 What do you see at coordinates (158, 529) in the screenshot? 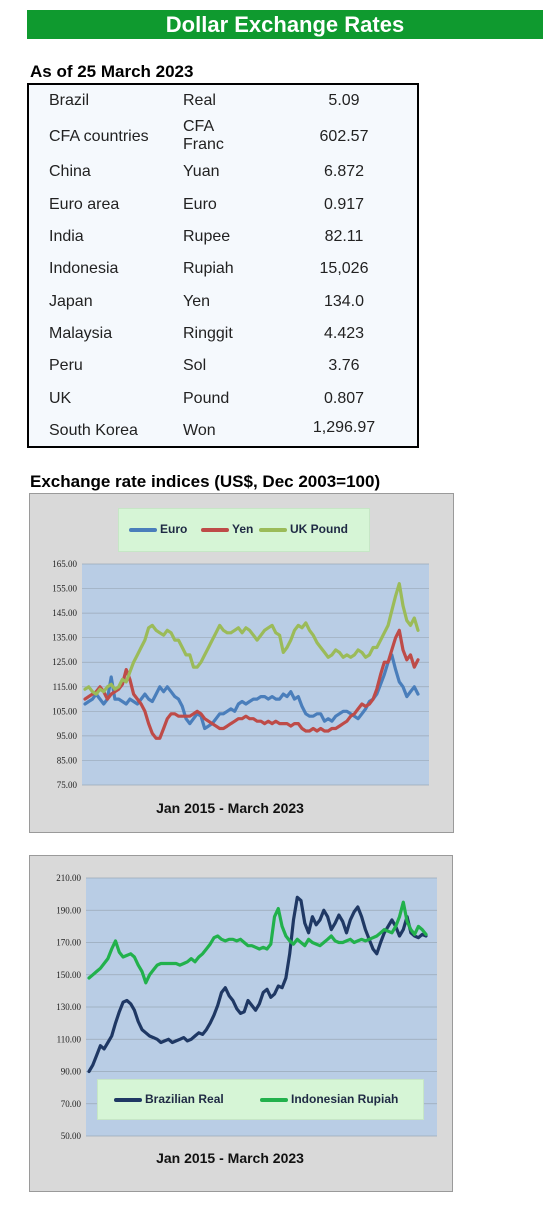
I see `legend-item: Euro` at bounding box center [158, 529].